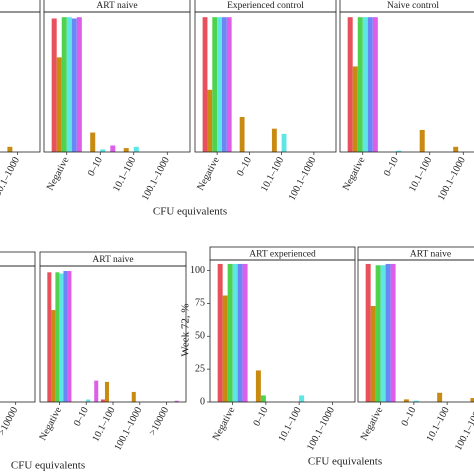  Describe the element at coordinates (20, 6) in the screenshot. I see `strip` at that location.